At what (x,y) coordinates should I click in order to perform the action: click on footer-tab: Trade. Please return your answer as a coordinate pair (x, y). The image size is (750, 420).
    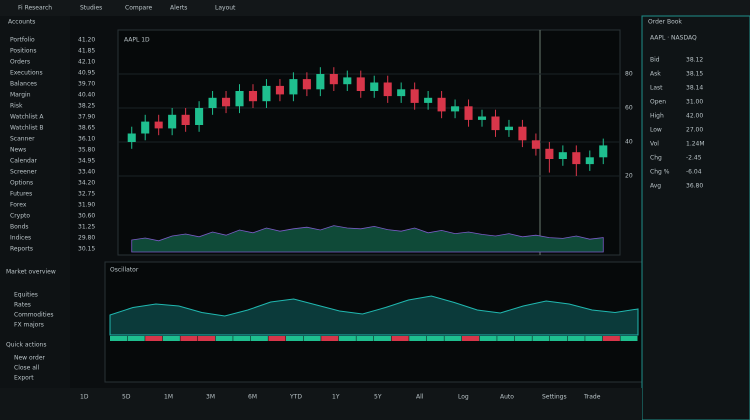
    Looking at the image, I should click on (592, 397).